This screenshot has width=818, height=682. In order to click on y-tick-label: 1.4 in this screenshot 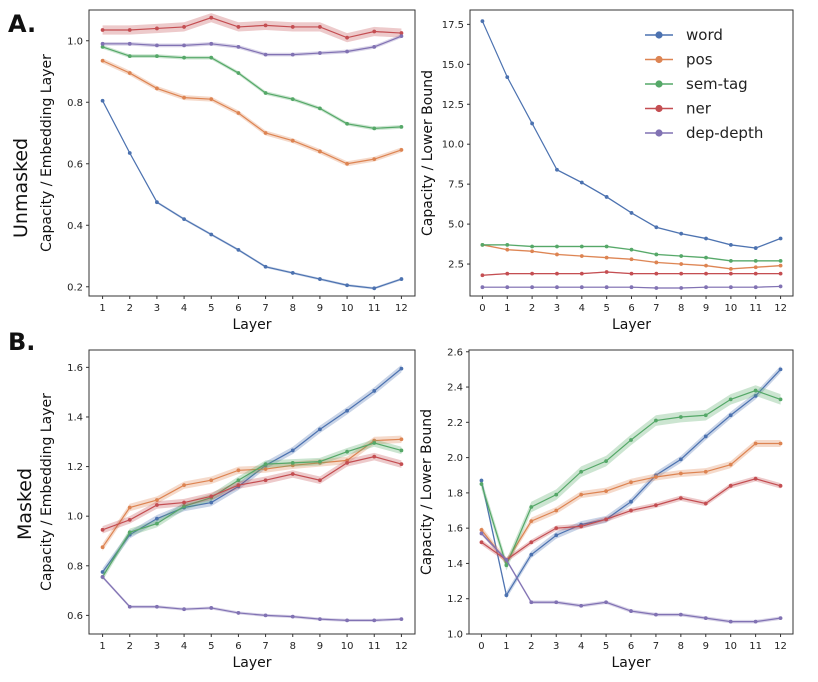, I will do `click(75, 417)`.